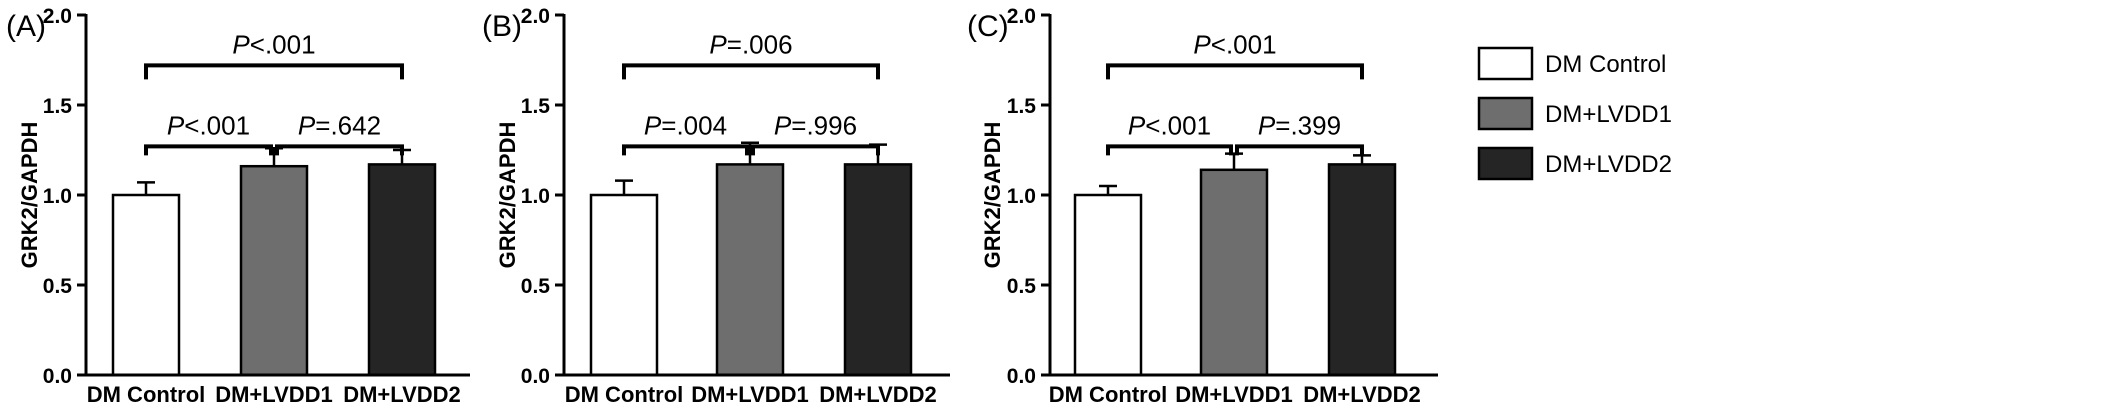 The width and height of the screenshot is (2128, 407). I want to click on p-value-label: P=.006, so click(750, 44).